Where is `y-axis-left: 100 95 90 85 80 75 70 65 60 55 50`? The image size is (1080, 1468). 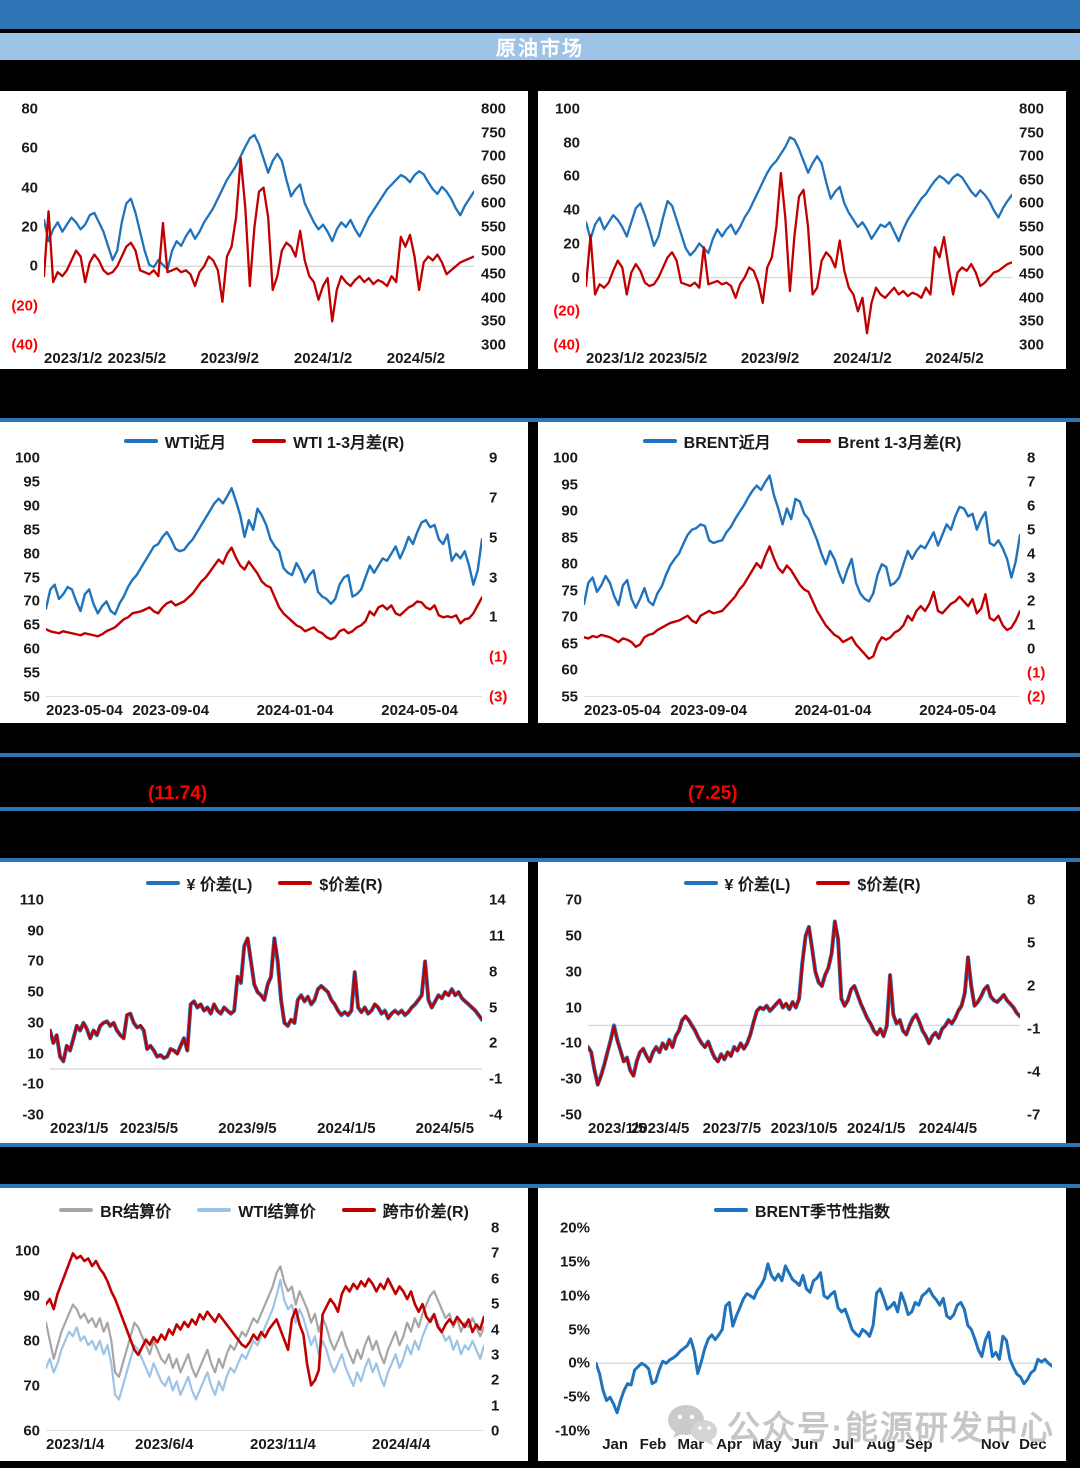 y-axis-left: 100 95 90 85 80 75 70 65 60 55 50 is located at coordinates (23, 586).